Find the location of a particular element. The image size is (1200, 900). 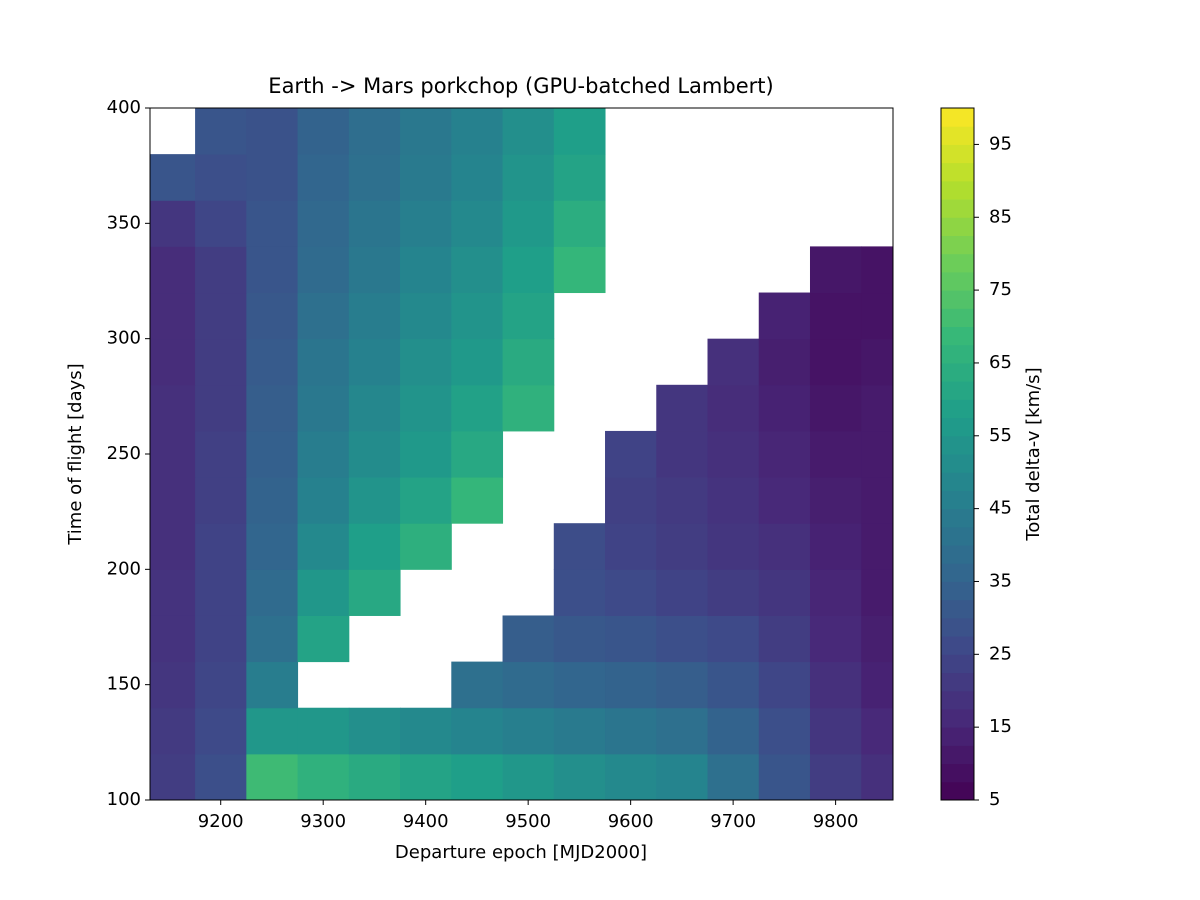

colorbar-tick-label: 75 is located at coordinates (1000, 289).